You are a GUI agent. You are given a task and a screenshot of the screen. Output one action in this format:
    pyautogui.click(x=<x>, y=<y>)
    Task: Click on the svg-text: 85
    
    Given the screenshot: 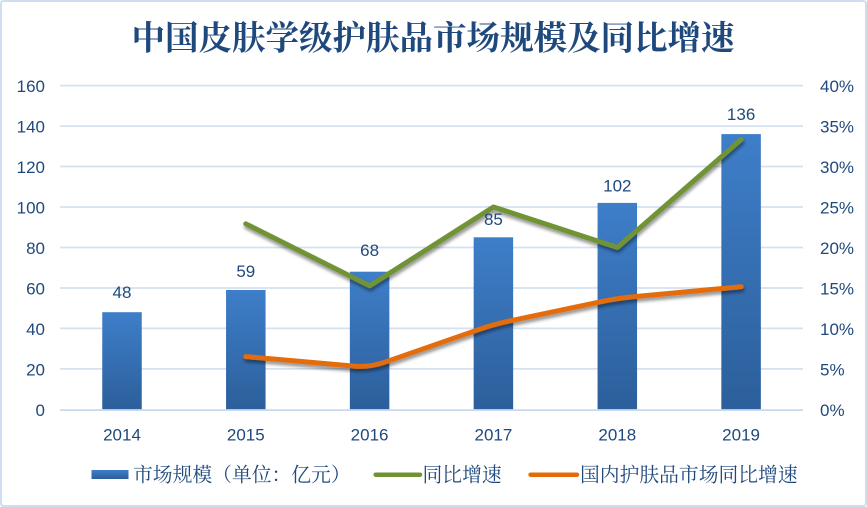 What is the action you would take?
    pyautogui.click(x=493, y=219)
    